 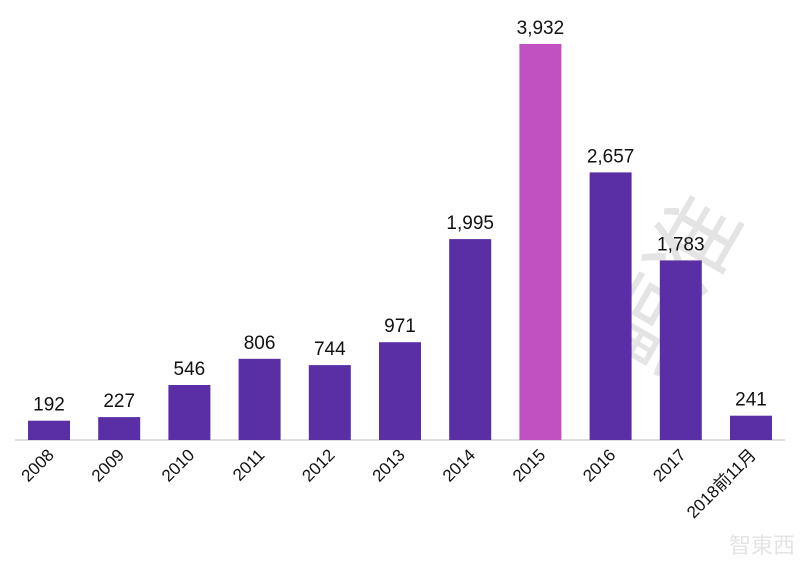 I want to click on bar-2011, so click(x=259, y=399).